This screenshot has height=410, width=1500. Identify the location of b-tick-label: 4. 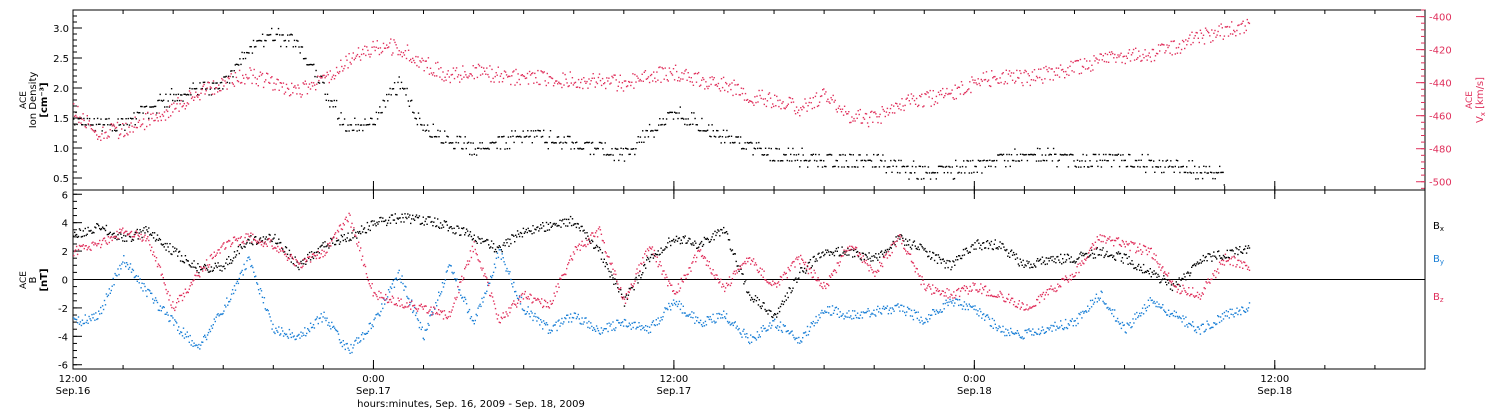
(65, 224).